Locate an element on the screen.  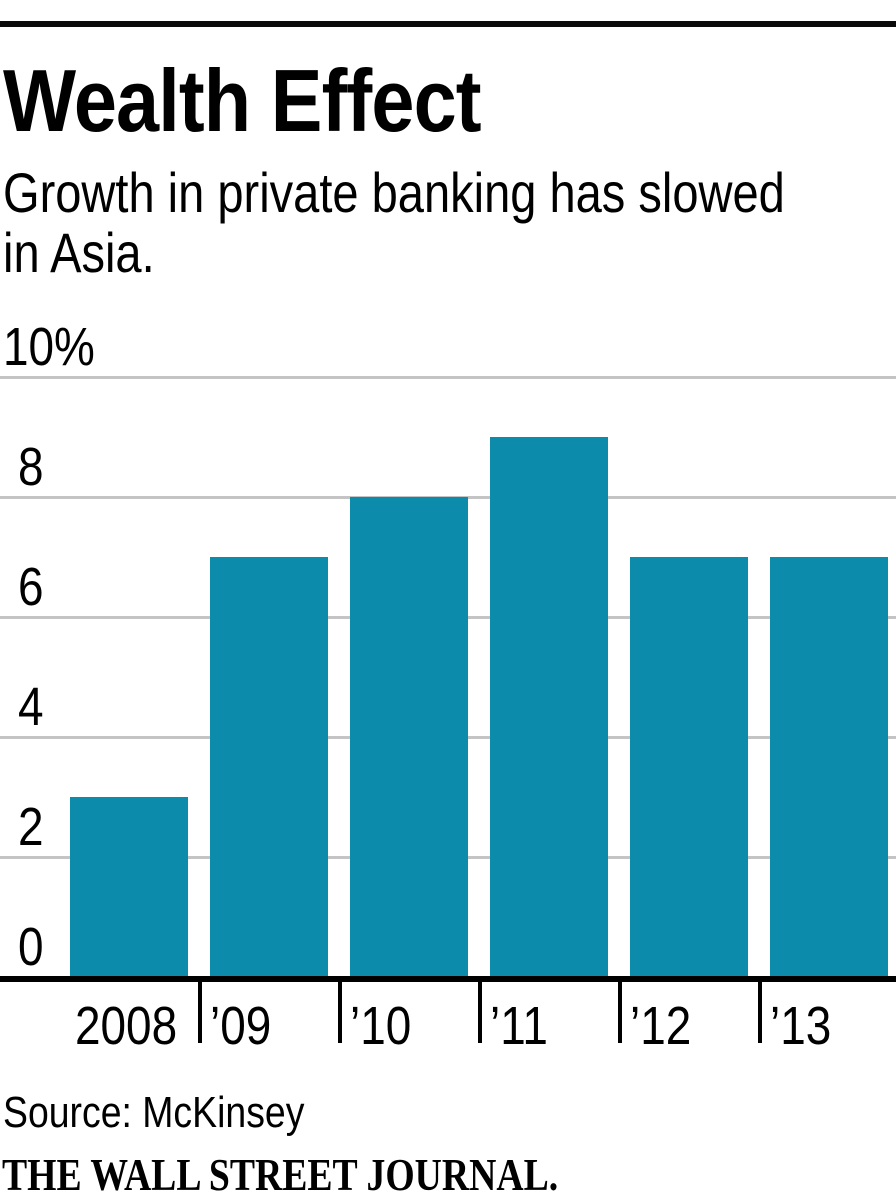
subtitle-line-1: Growth in private banking has slowed is located at coordinates (394, 192).